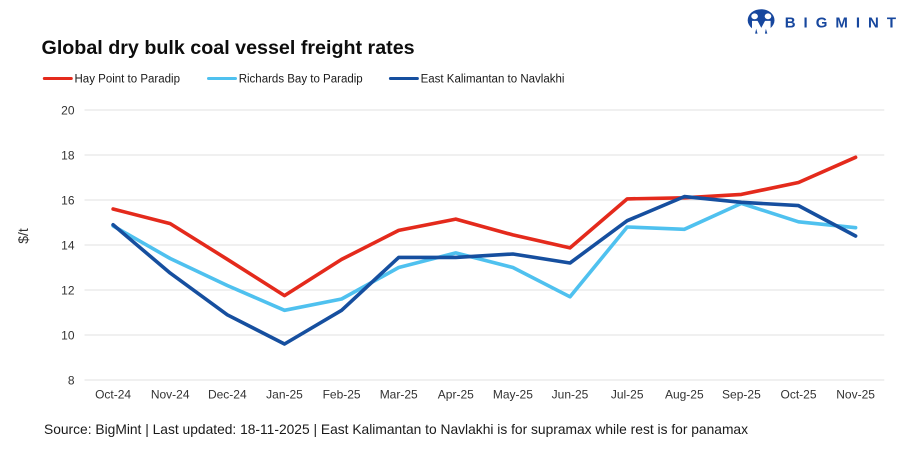 The width and height of the screenshot is (906, 458). I want to click on svg-text: Mar-25, so click(399, 395).